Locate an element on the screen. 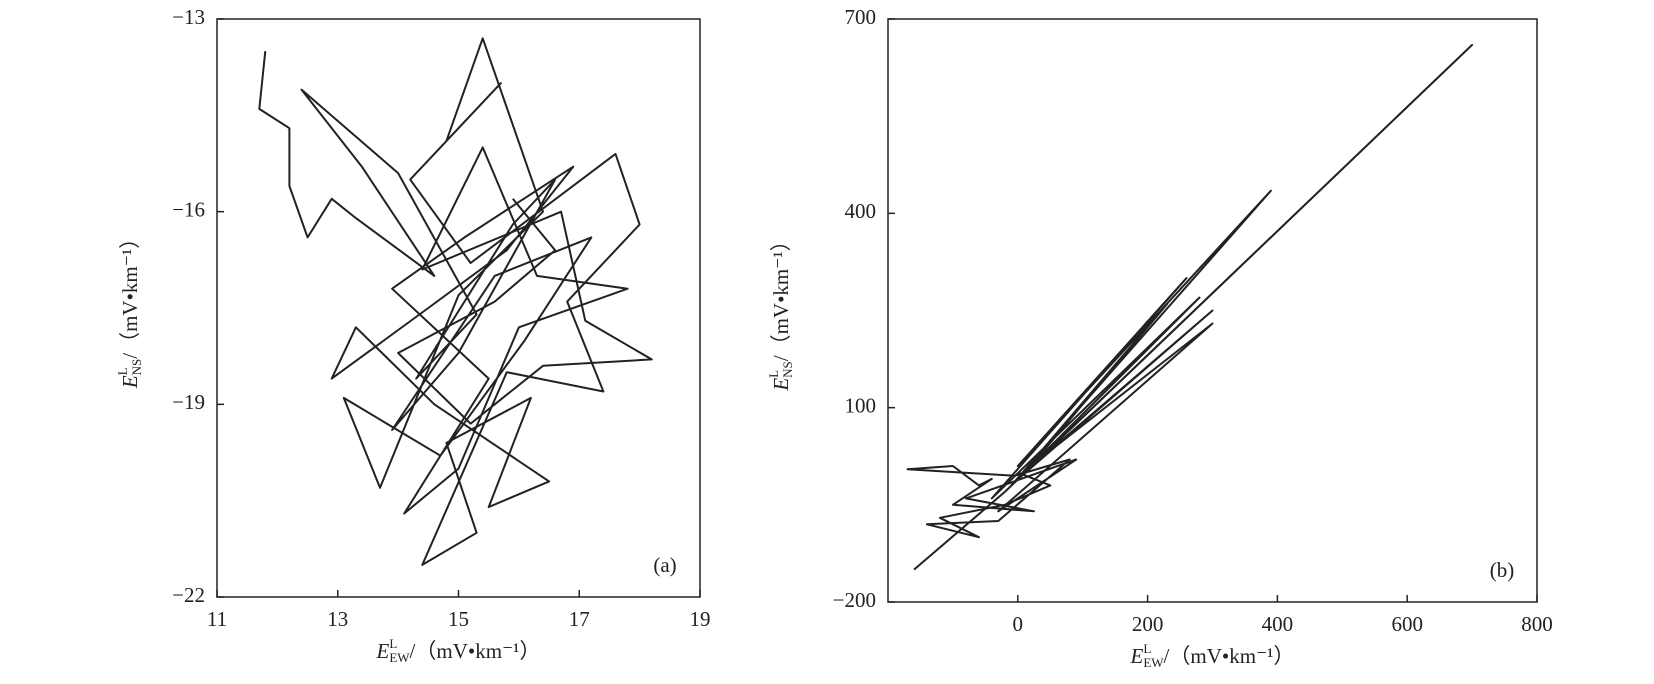 The height and width of the screenshot is (684, 1654). x-tick-label: 800 is located at coordinates (1537, 624).